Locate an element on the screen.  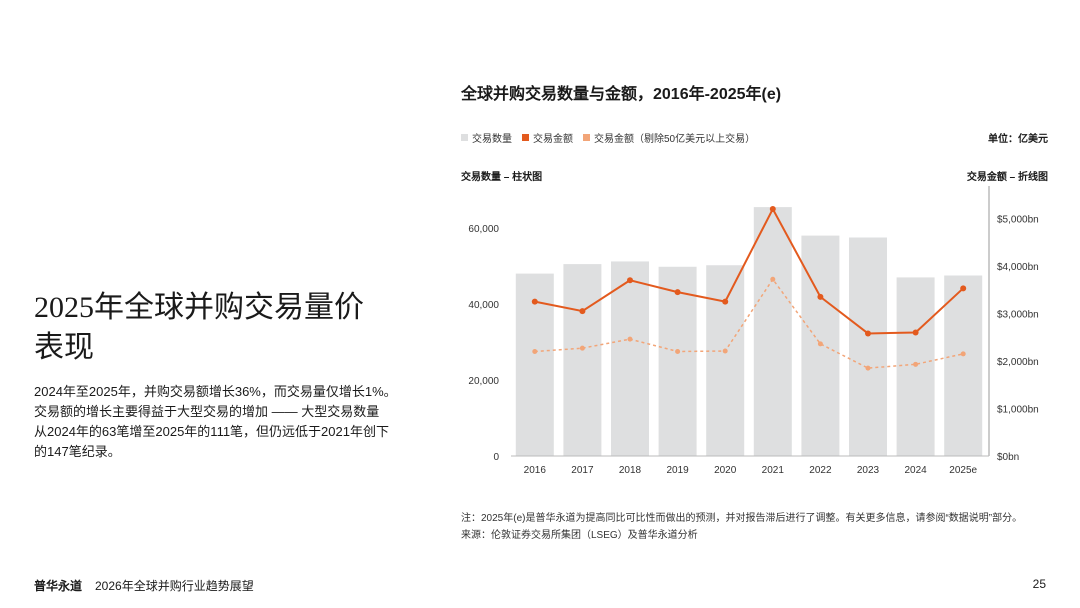
left-axis-name: 交易数量 – 柱状图 is located at coordinates (502, 177).